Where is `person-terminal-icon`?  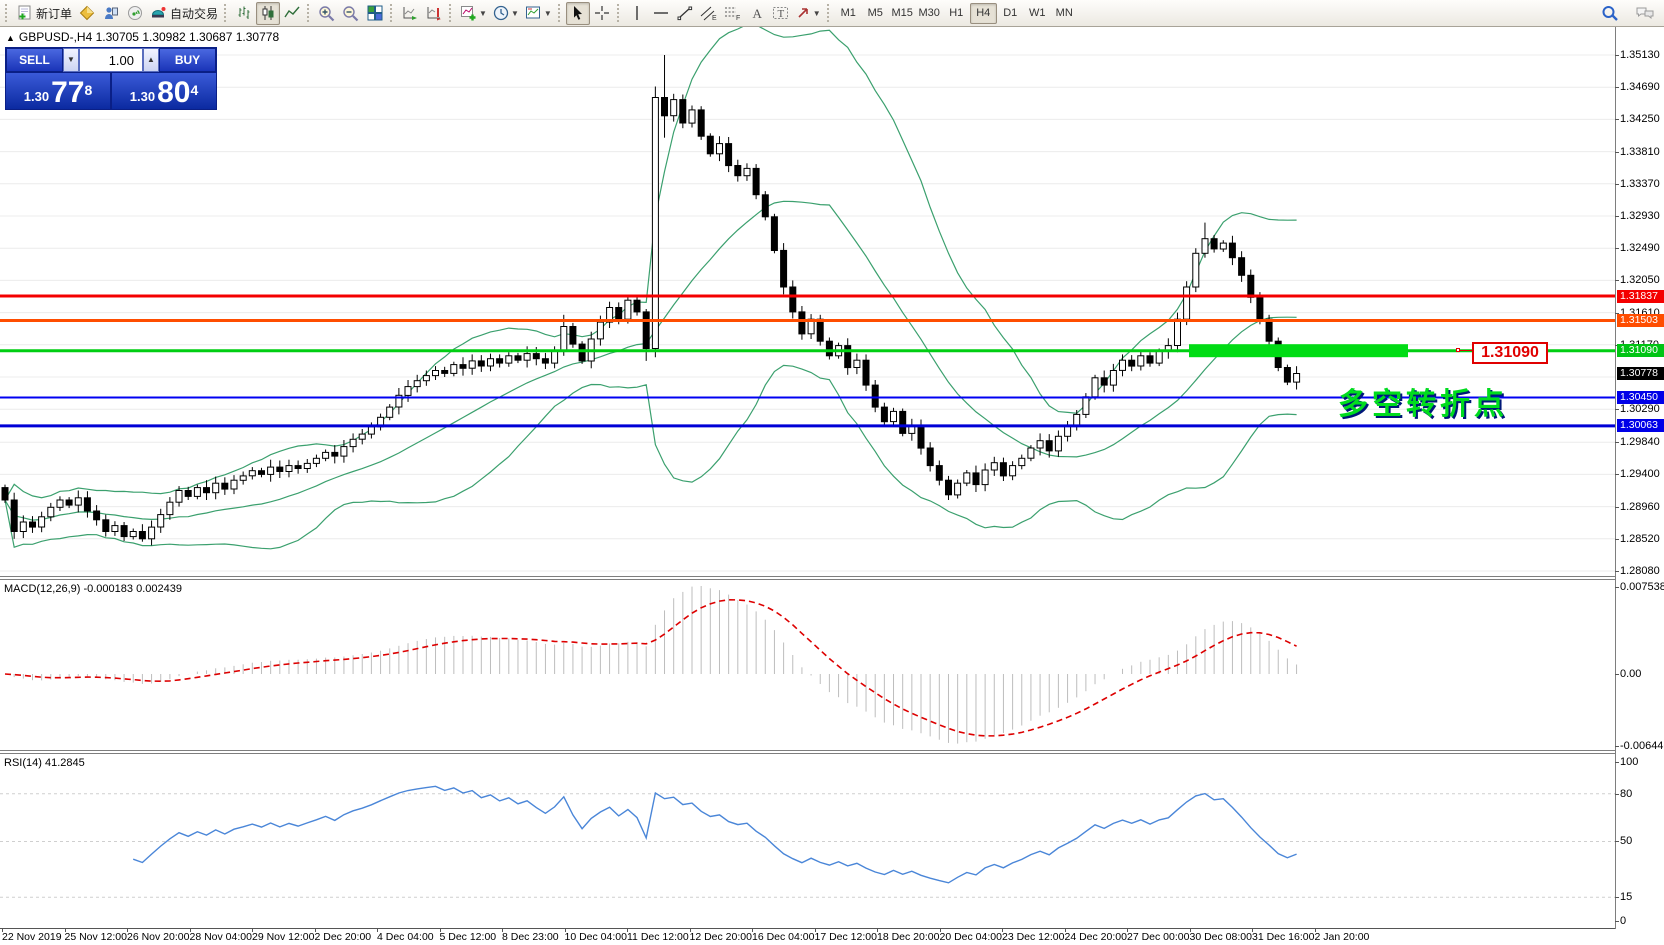 person-terminal-icon is located at coordinates (112, 13).